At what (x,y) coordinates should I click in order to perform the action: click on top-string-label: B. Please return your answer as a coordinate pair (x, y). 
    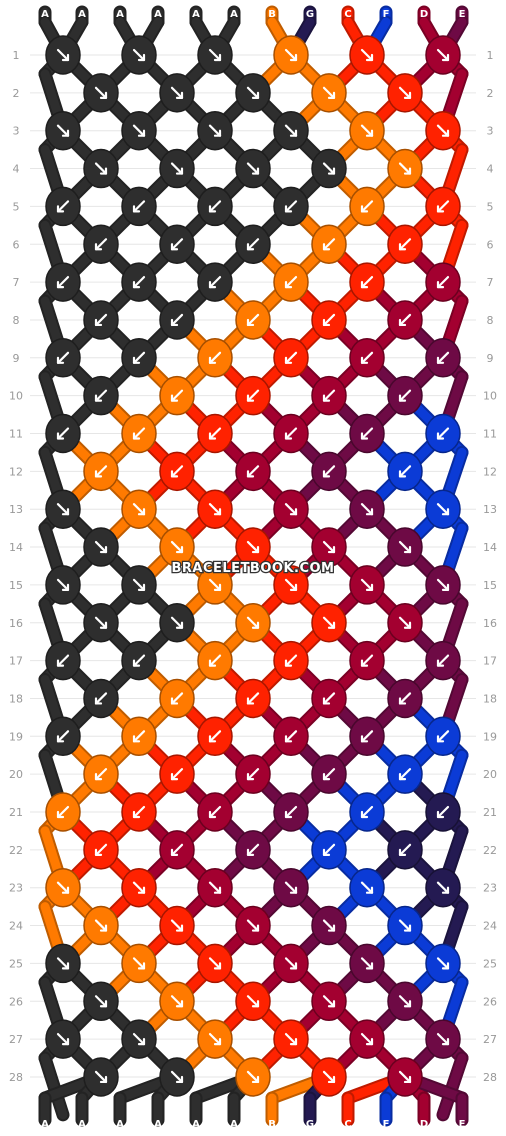
    Looking at the image, I should click on (272, 14).